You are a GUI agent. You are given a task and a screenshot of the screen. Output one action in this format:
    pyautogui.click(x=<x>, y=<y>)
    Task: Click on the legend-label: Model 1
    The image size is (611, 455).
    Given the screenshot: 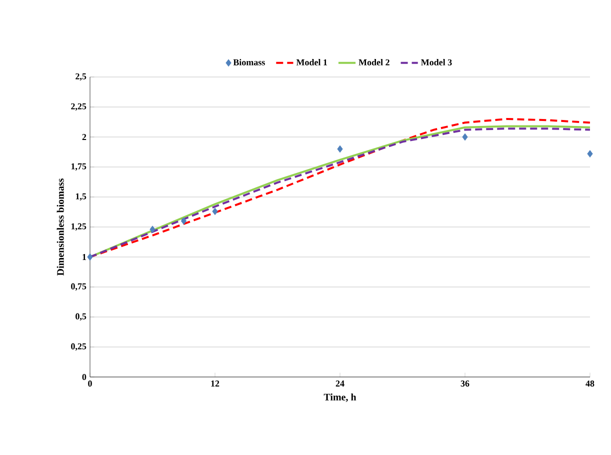 What is the action you would take?
    pyautogui.click(x=311, y=62)
    